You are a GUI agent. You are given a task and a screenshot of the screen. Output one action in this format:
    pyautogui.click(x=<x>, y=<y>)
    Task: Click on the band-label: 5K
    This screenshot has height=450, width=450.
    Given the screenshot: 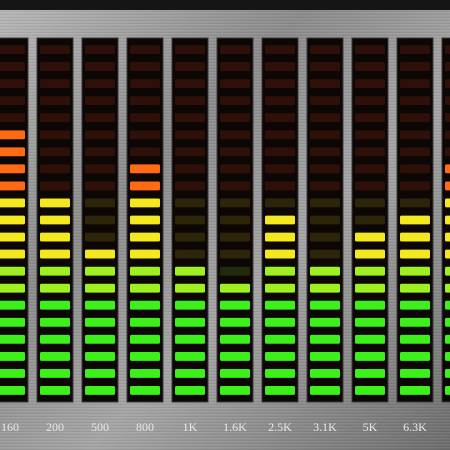 What is the action you would take?
    pyautogui.click(x=370, y=427)
    